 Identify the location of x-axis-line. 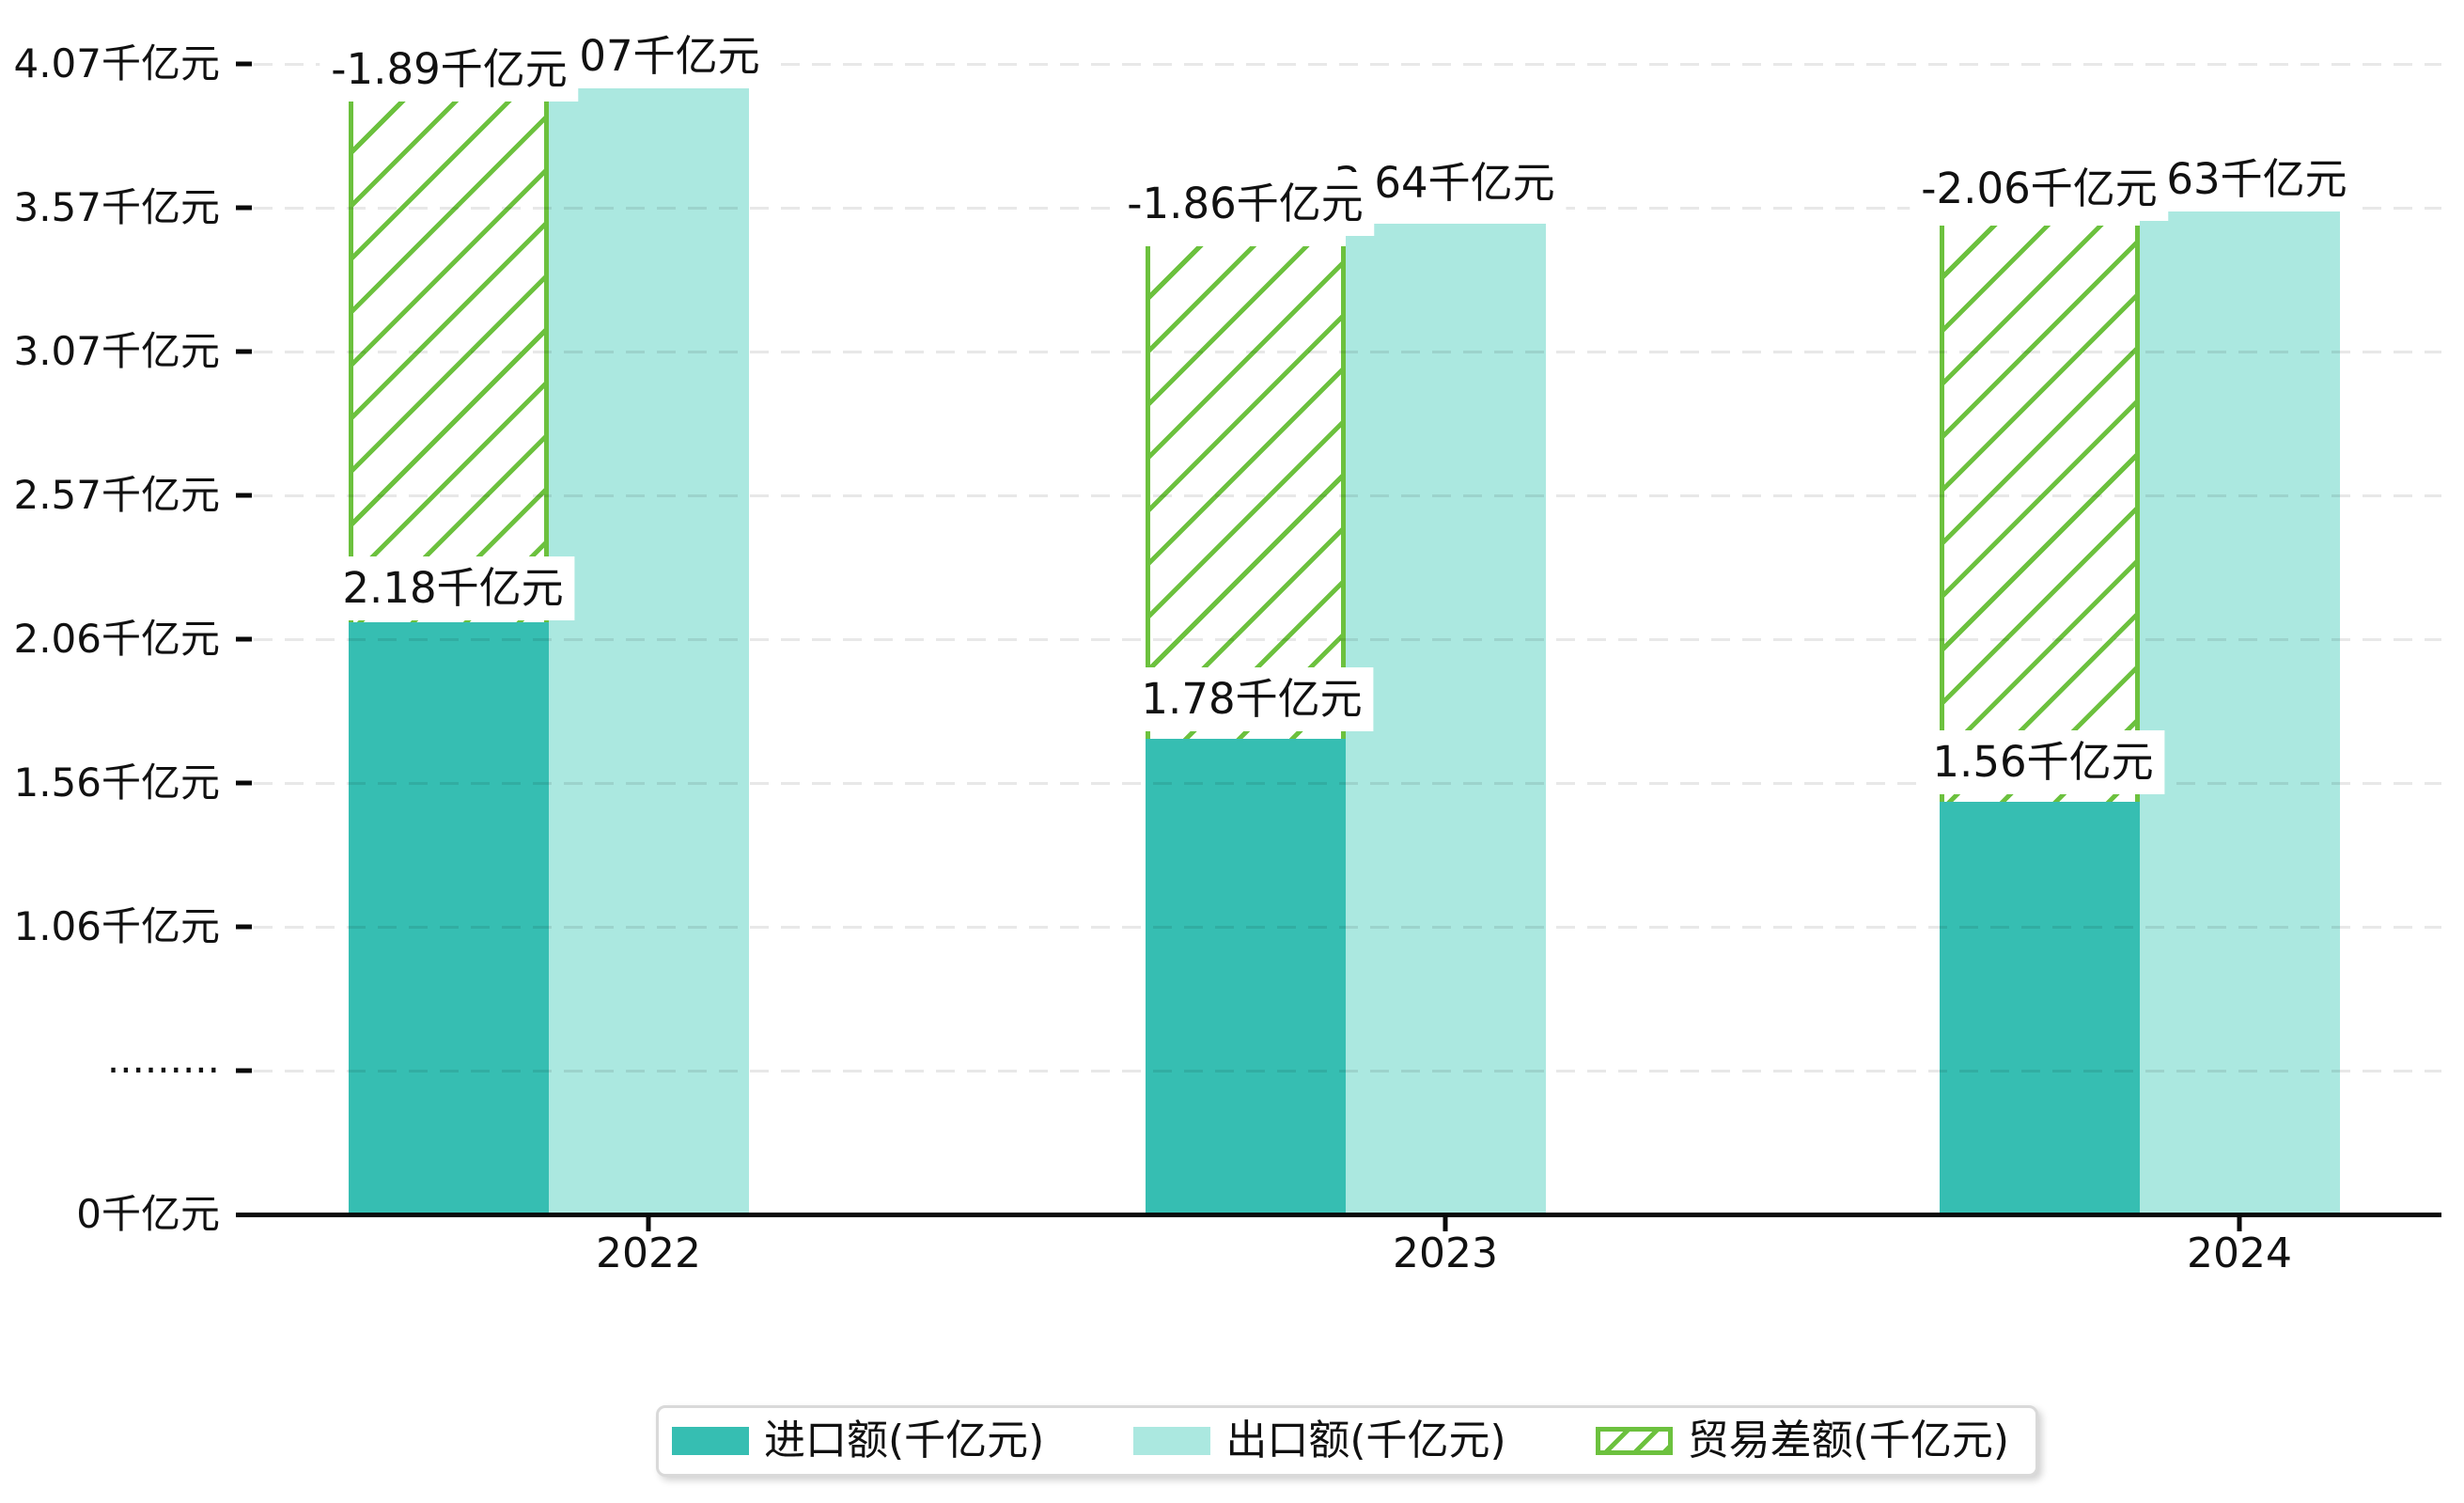
(1338, 1215).